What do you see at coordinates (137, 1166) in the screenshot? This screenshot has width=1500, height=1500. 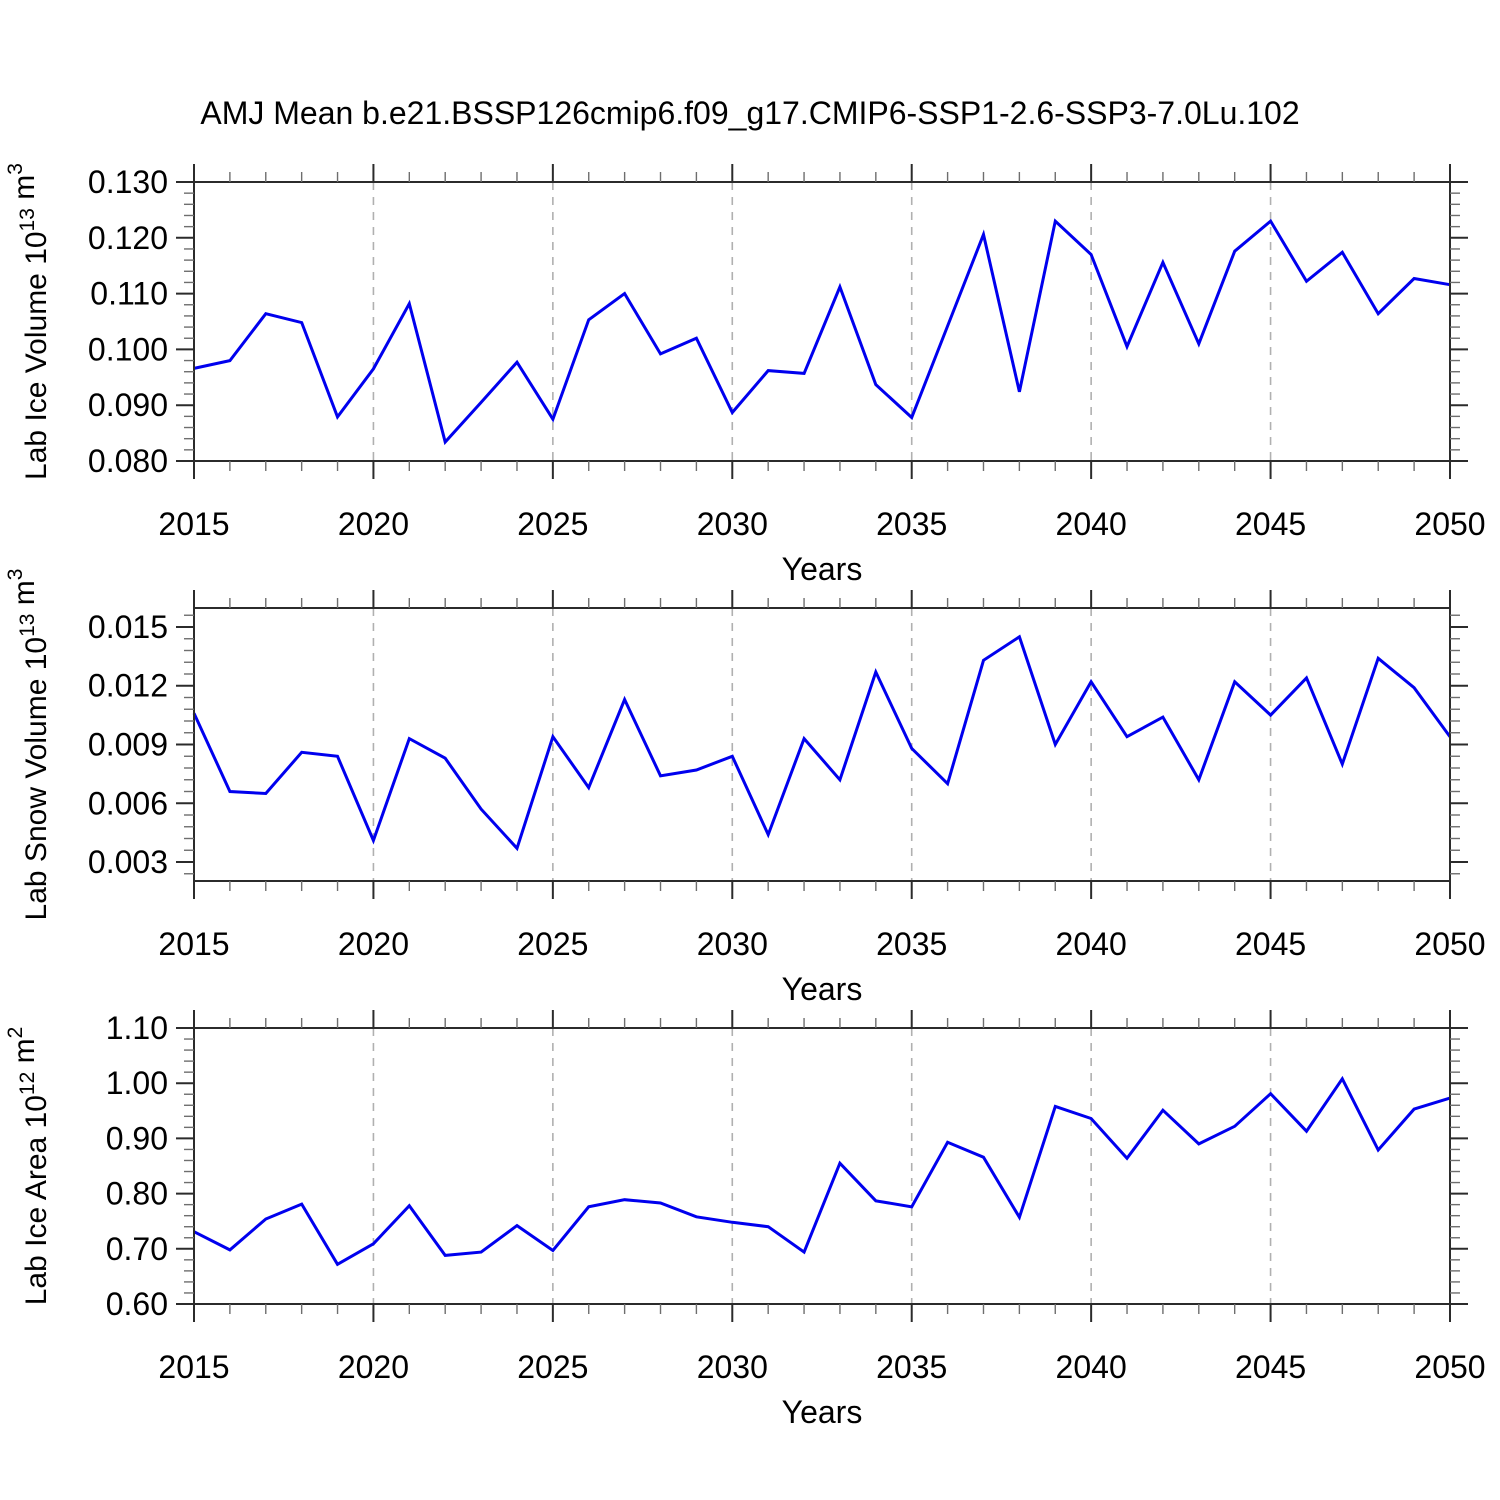 I see `y-tick-labels: 0.60 0.70 0.80 0.90 1.00 1.10` at bounding box center [137, 1166].